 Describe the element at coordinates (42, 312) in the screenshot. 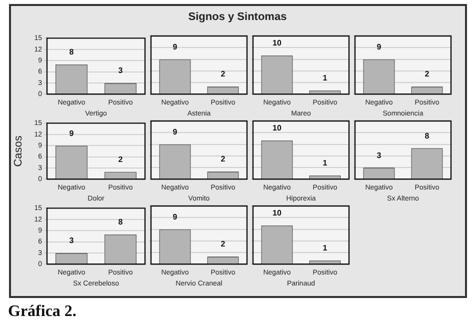

I see `text: Gráfica 2.` at that location.